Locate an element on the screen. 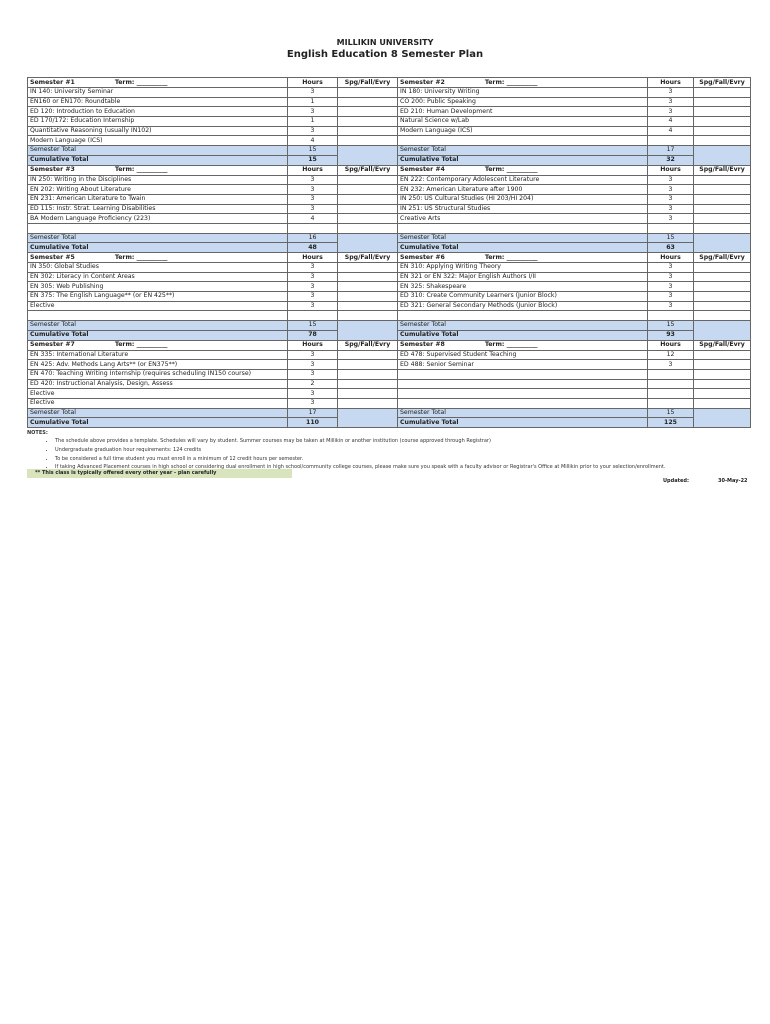  course-name: ED 170/172: Education Internship is located at coordinates (157, 121).